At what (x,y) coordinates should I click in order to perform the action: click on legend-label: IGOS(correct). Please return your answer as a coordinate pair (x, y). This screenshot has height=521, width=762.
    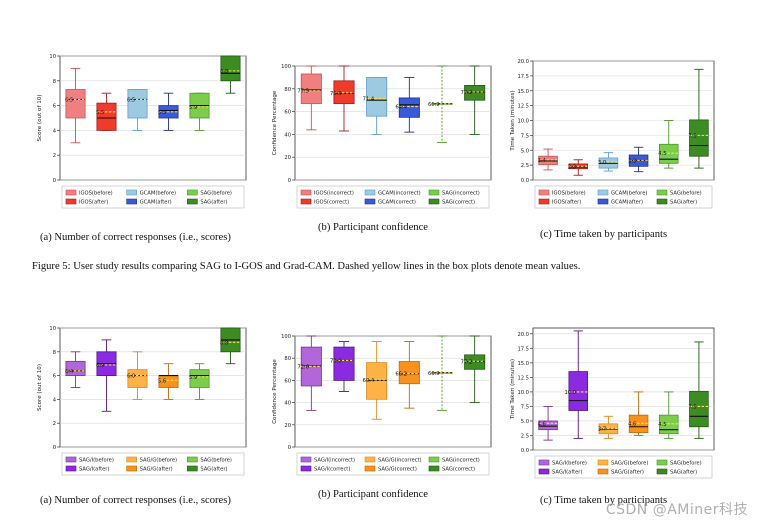
    Looking at the image, I should click on (331, 203).